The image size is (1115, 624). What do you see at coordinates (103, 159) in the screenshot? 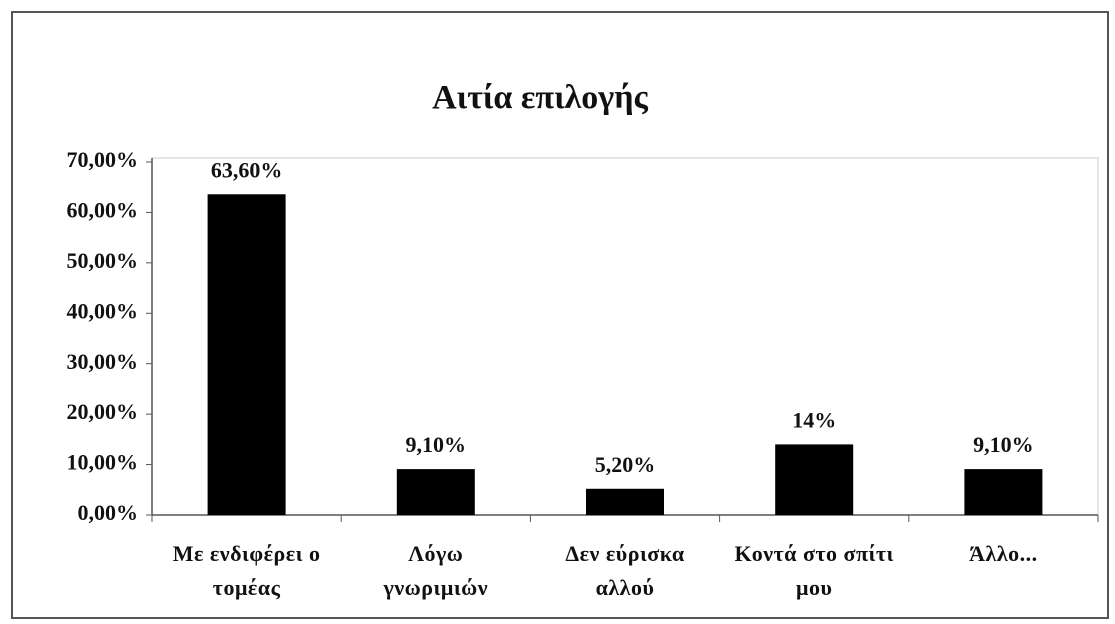
I see `y-tick-label: 70,00%` at bounding box center [103, 159].